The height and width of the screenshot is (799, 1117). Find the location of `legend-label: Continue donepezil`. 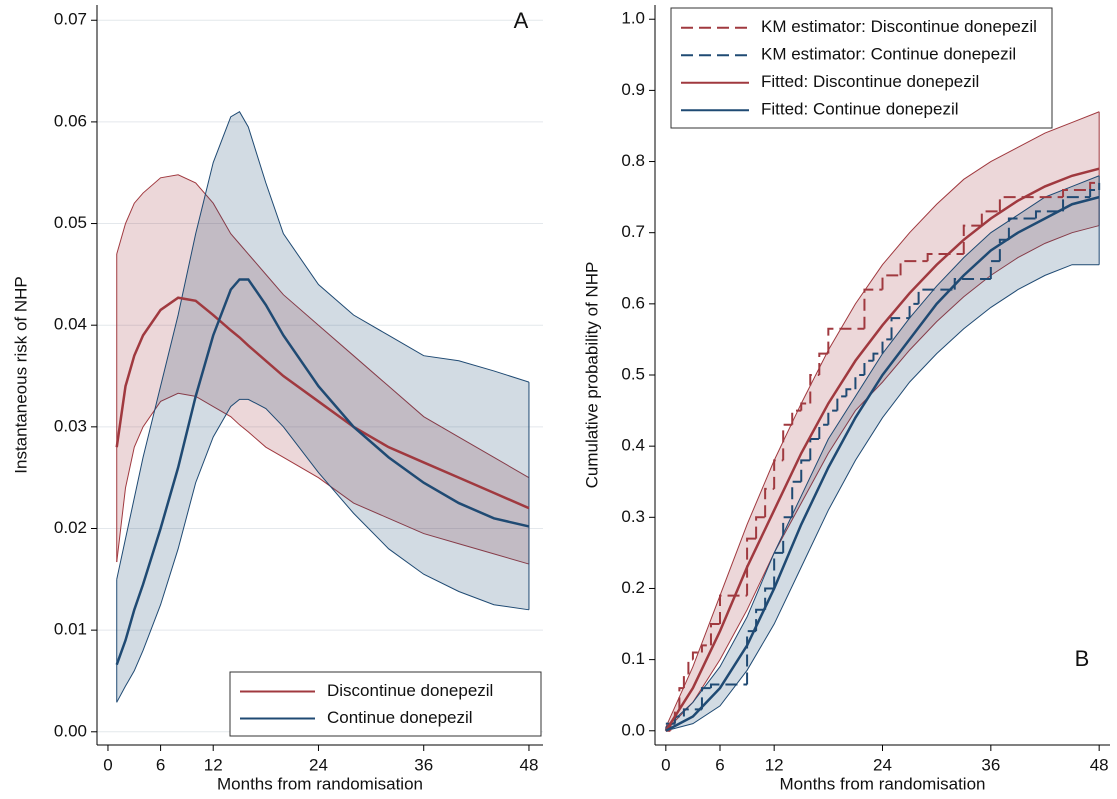

legend-label: Continue donepezil is located at coordinates (400, 717).